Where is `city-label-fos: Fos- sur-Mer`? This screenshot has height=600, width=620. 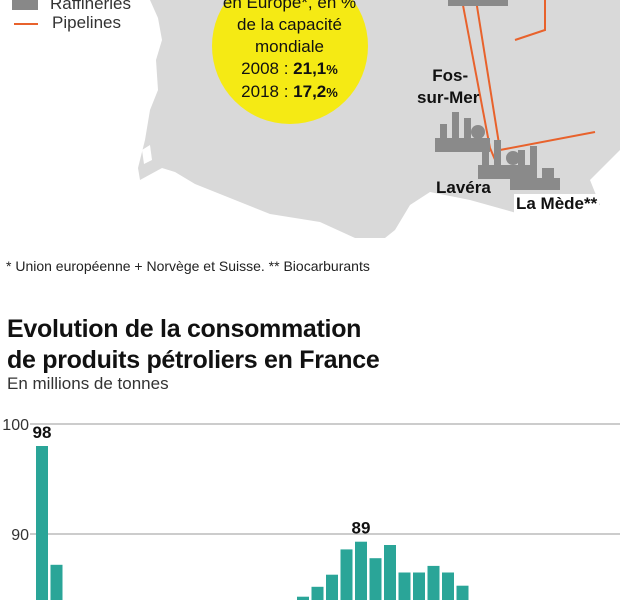
city-label-fos: Fos- sur-Mer is located at coordinates (448, 86).